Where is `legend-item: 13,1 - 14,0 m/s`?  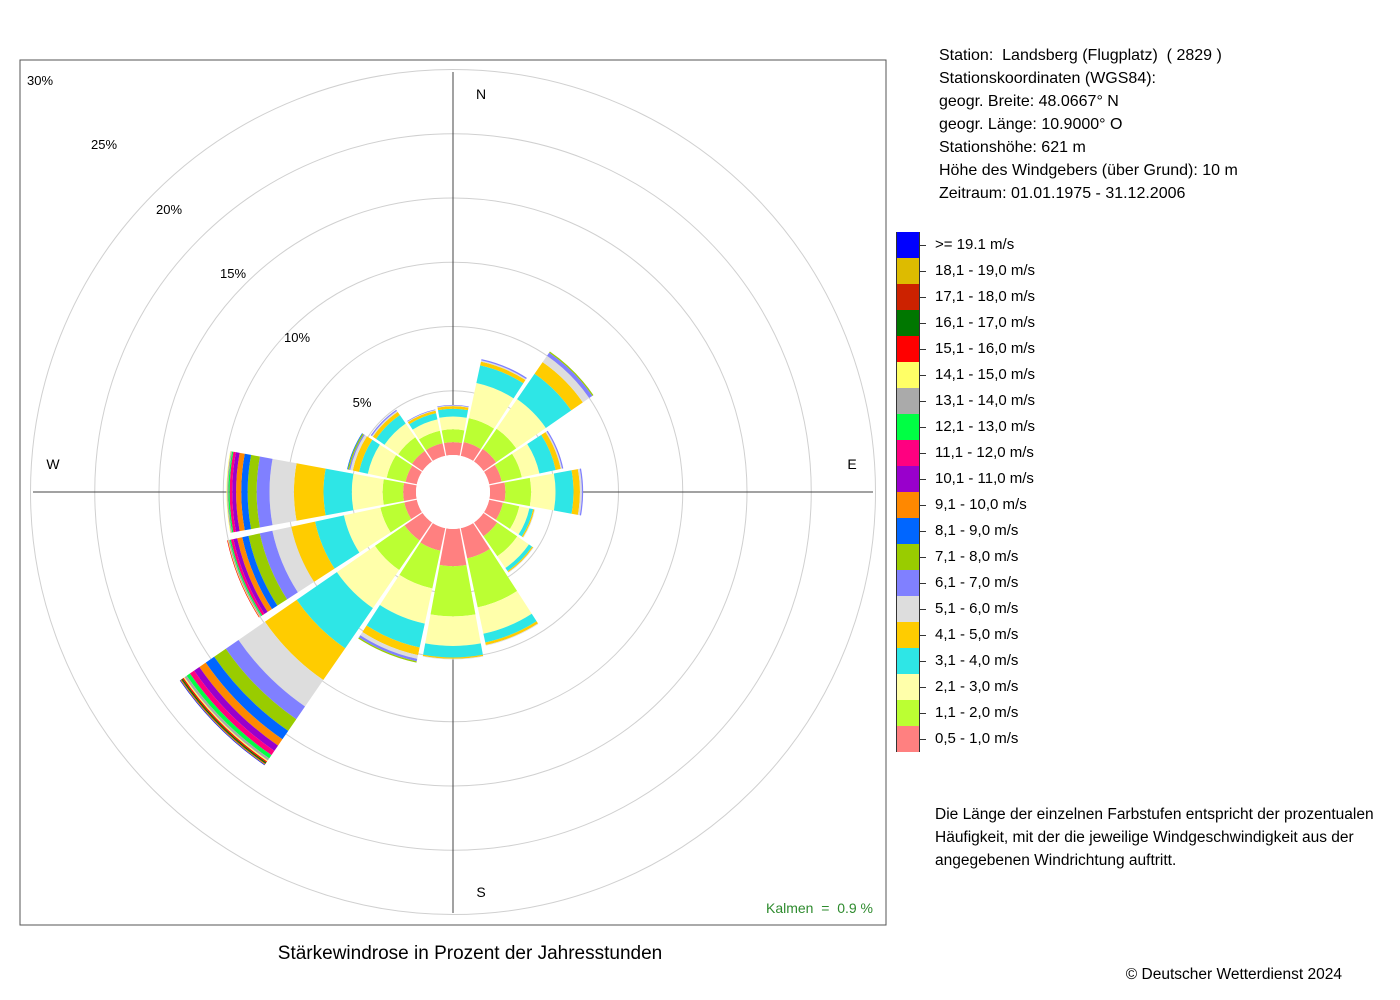 legend-item: 13,1 - 14,0 m/s is located at coordinates (996, 401).